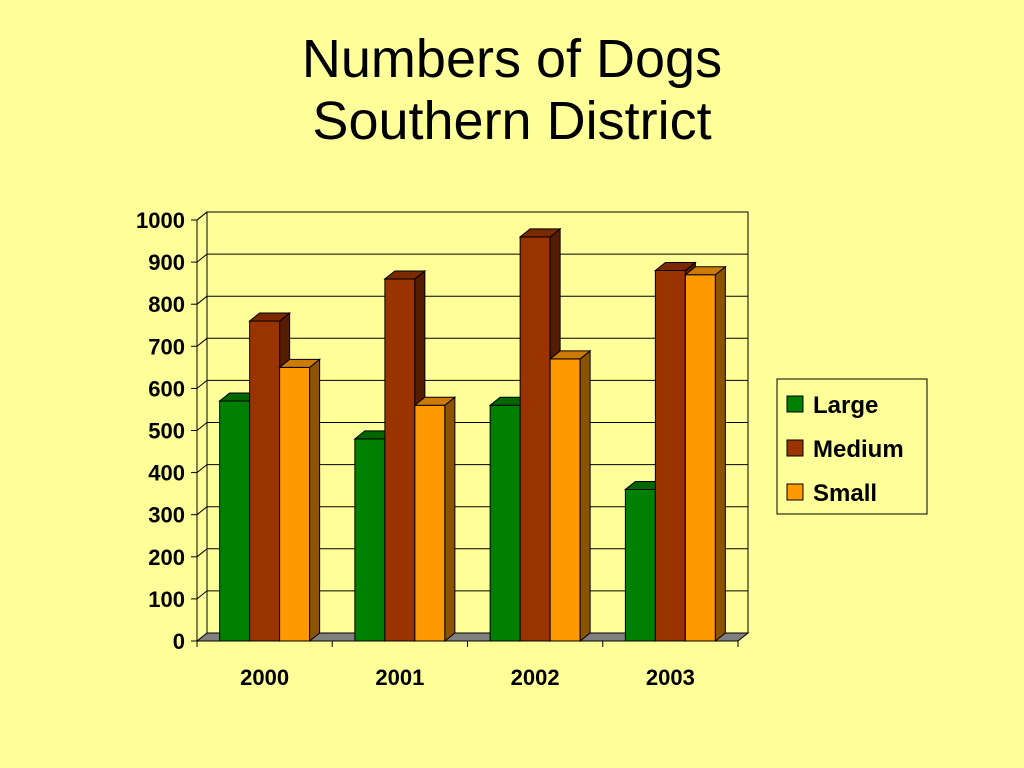 The width and height of the screenshot is (1024, 768). What do you see at coordinates (166, 515) in the screenshot?
I see `y-tick-label: 300` at bounding box center [166, 515].